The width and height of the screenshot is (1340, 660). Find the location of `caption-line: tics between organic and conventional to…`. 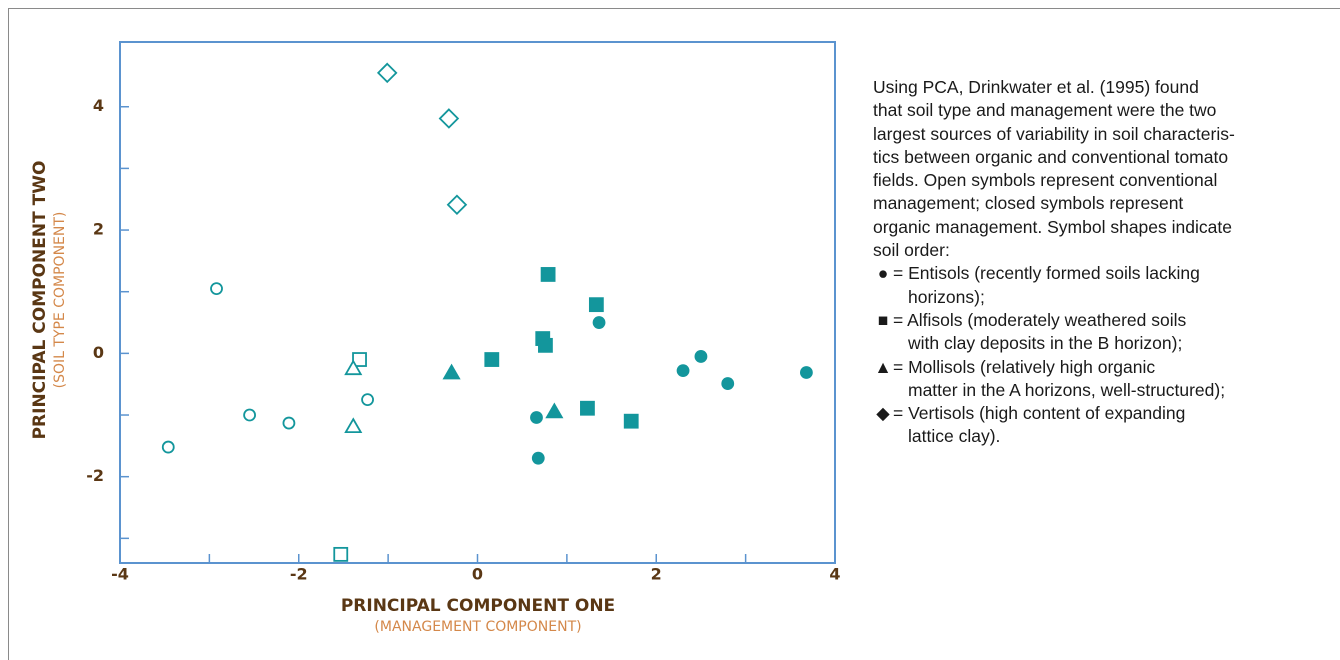

caption-line: tics between organic and conventional to… is located at coordinates (1051, 156).